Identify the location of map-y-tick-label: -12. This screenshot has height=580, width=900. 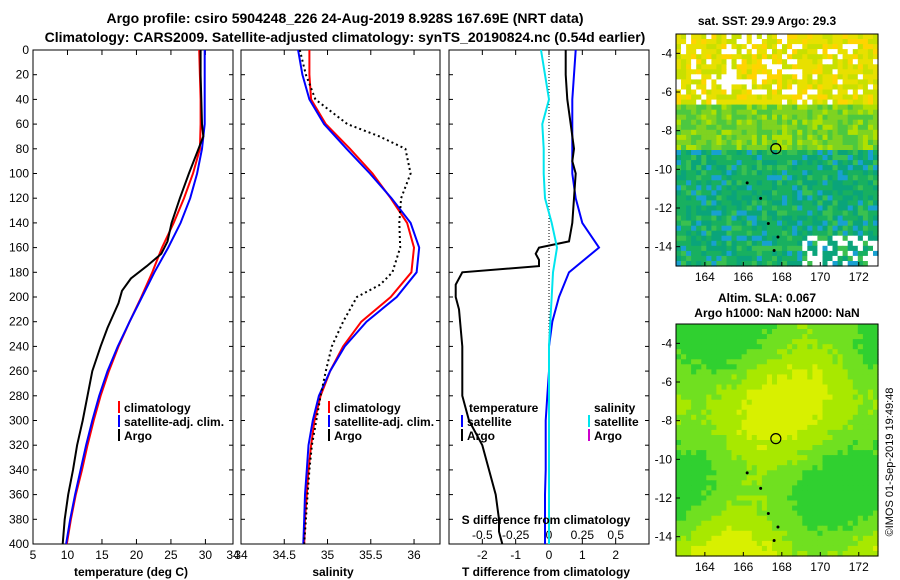
(664, 208).